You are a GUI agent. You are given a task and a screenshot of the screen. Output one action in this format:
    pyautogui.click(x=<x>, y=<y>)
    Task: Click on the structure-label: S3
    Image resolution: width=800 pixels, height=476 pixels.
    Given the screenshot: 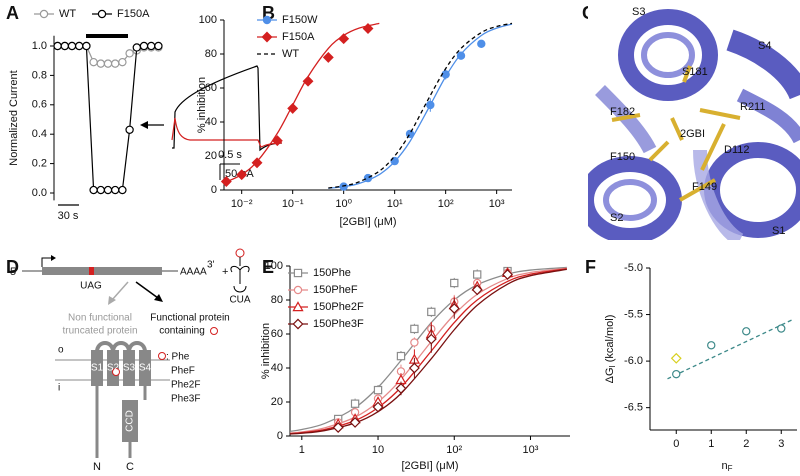 What is the action you would take?
    pyautogui.click(x=638, y=12)
    